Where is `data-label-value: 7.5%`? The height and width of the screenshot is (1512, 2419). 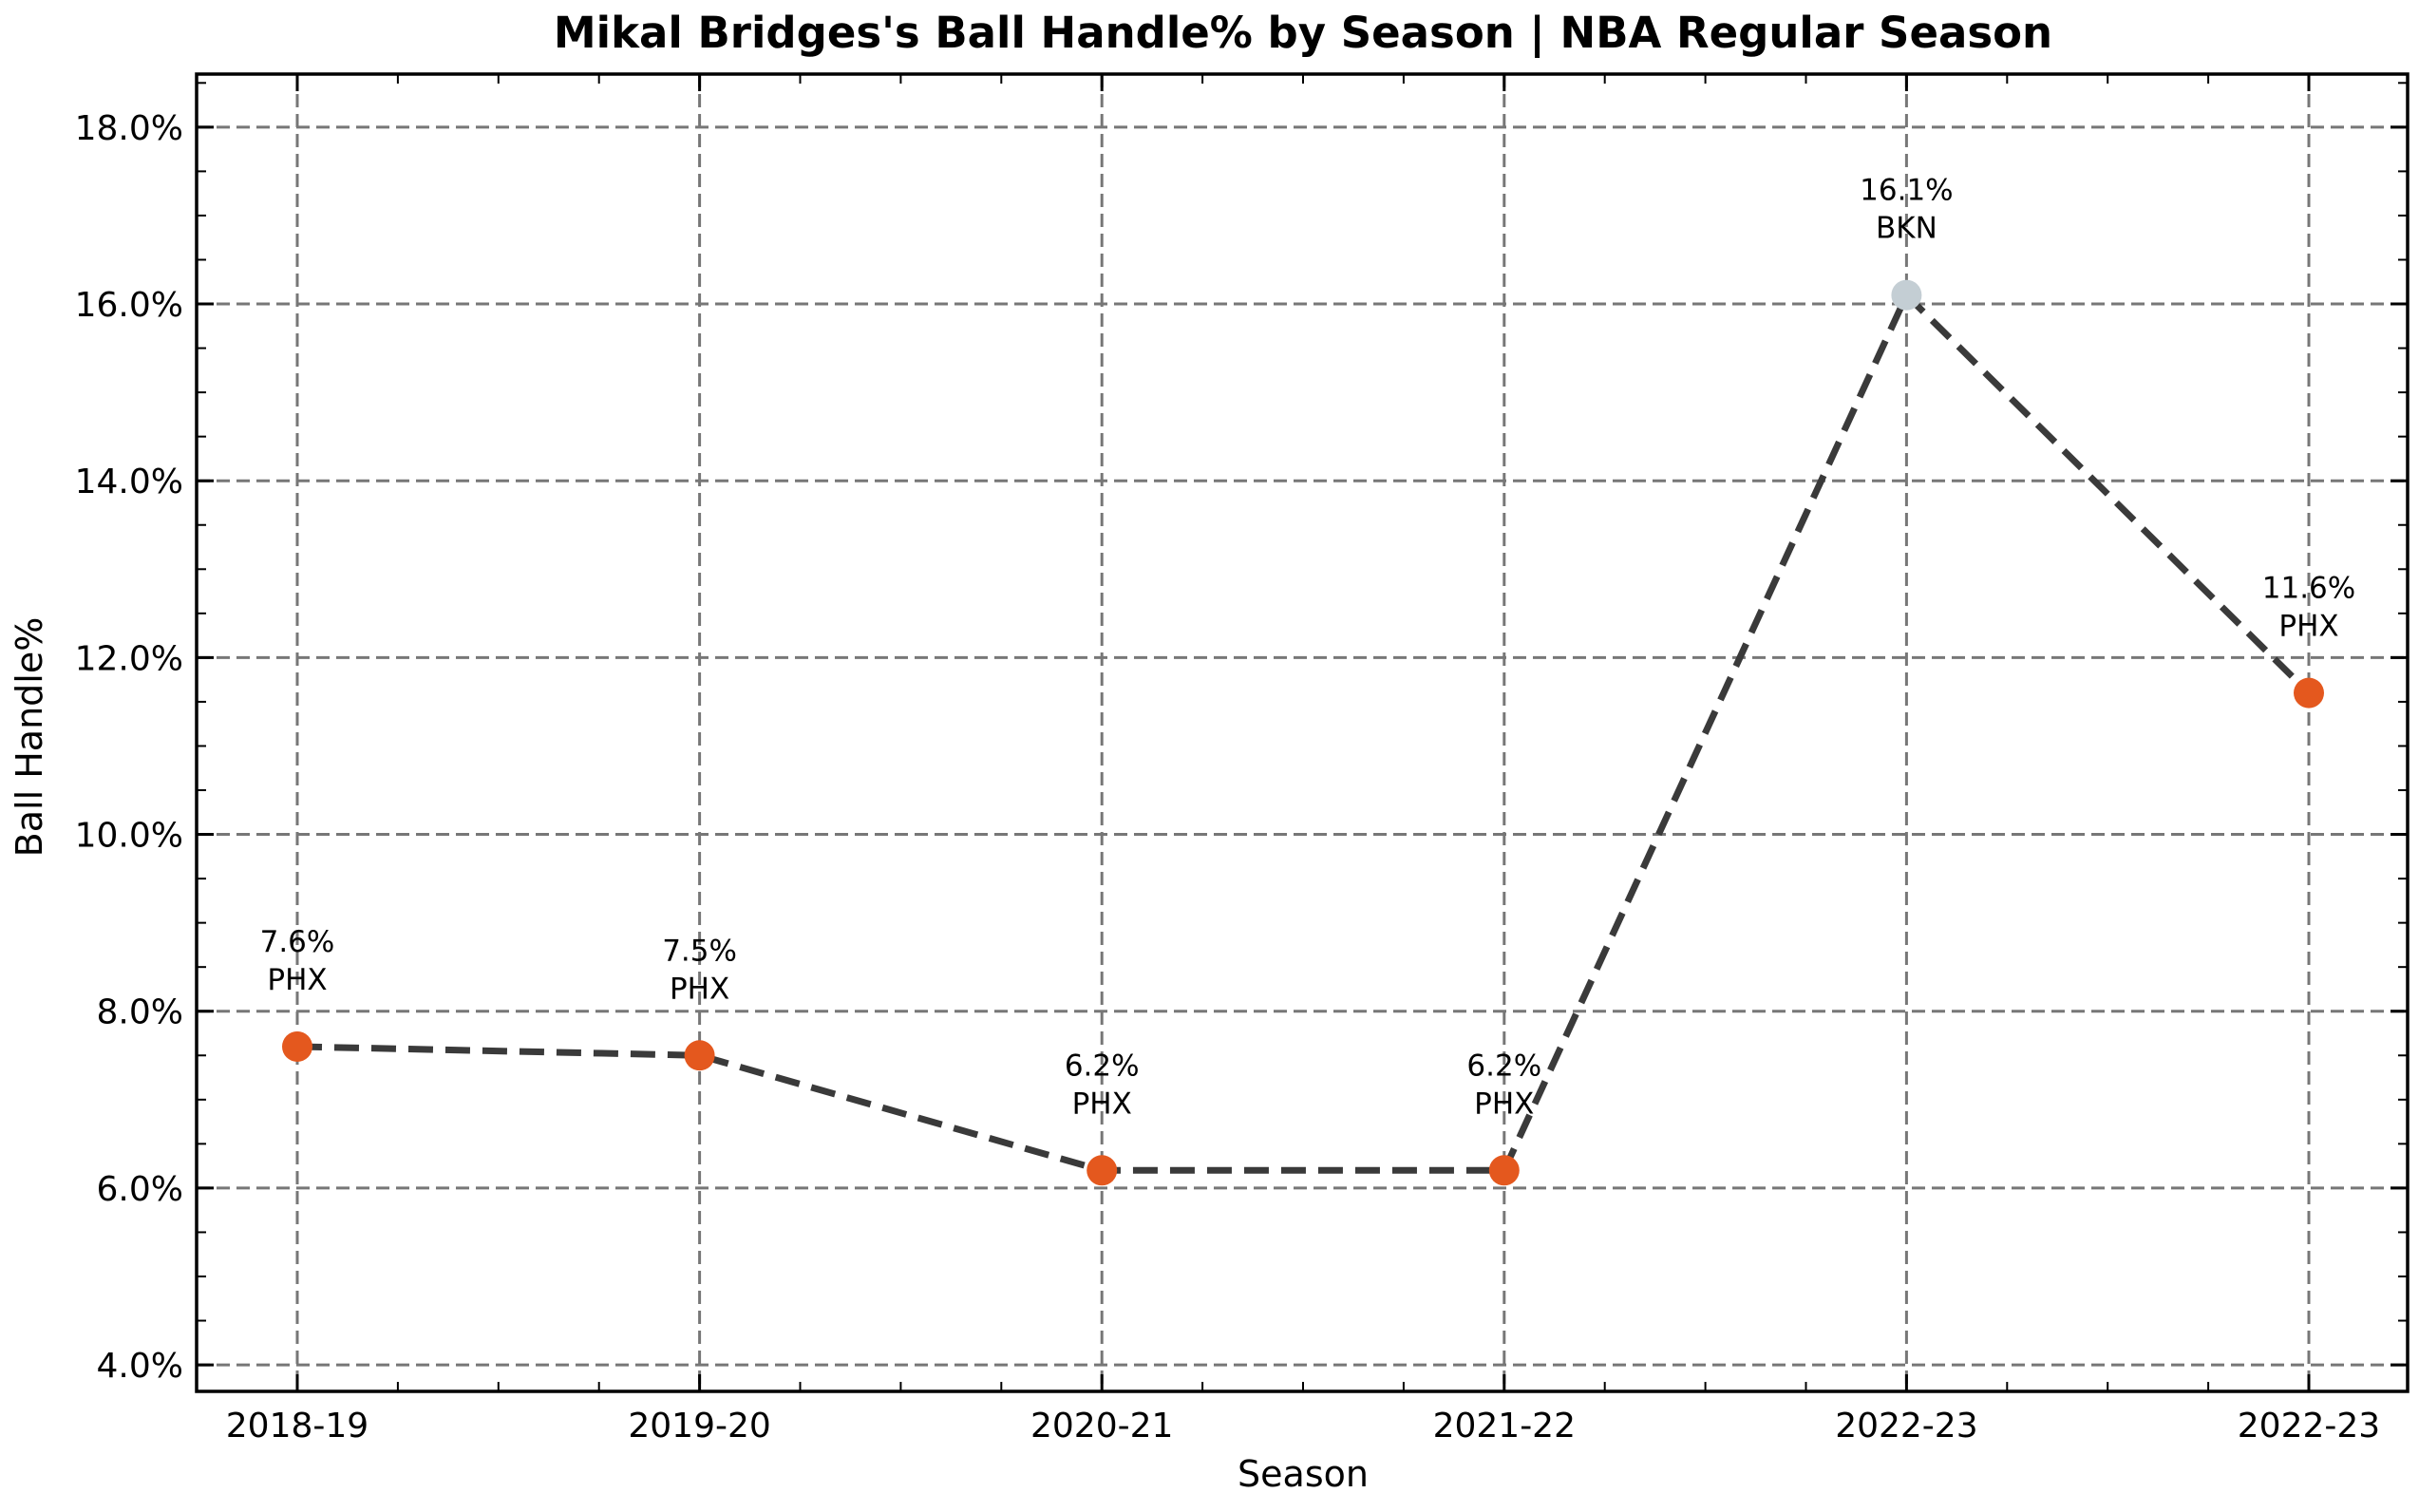
data-label-value: 7.5% is located at coordinates (699, 951).